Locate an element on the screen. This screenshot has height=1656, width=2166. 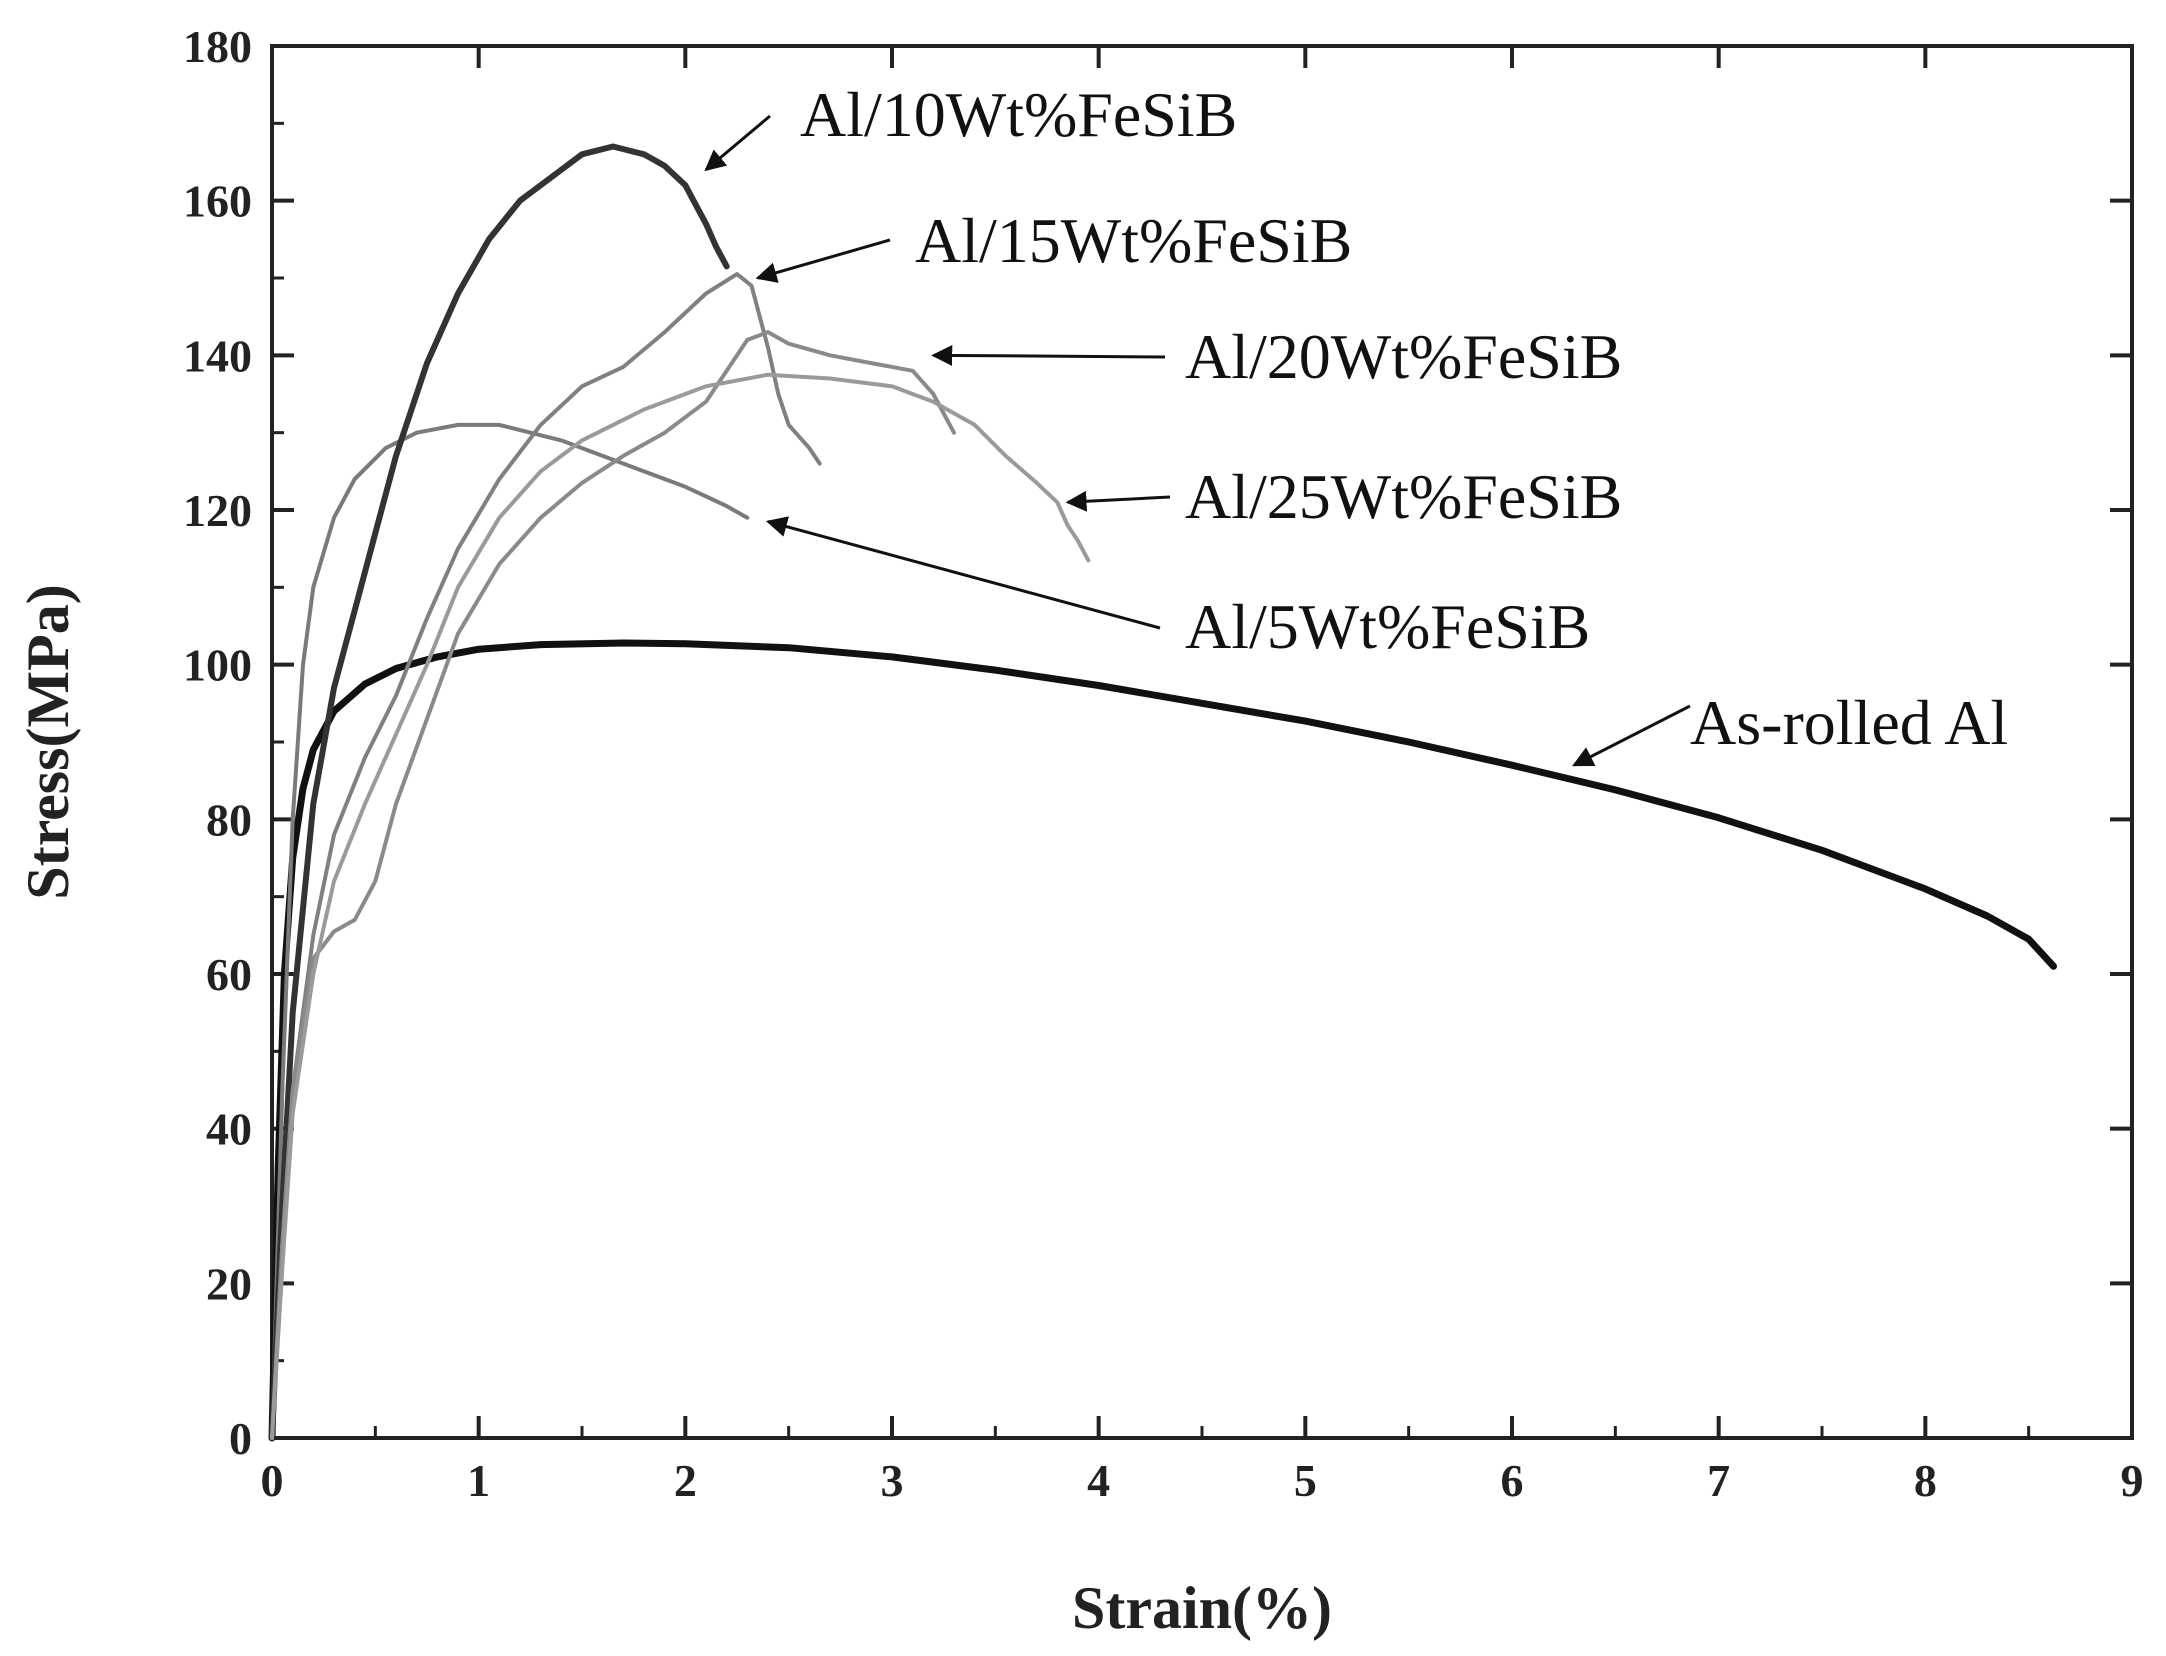
x-tick-label: 3 is located at coordinates (892, 1480).